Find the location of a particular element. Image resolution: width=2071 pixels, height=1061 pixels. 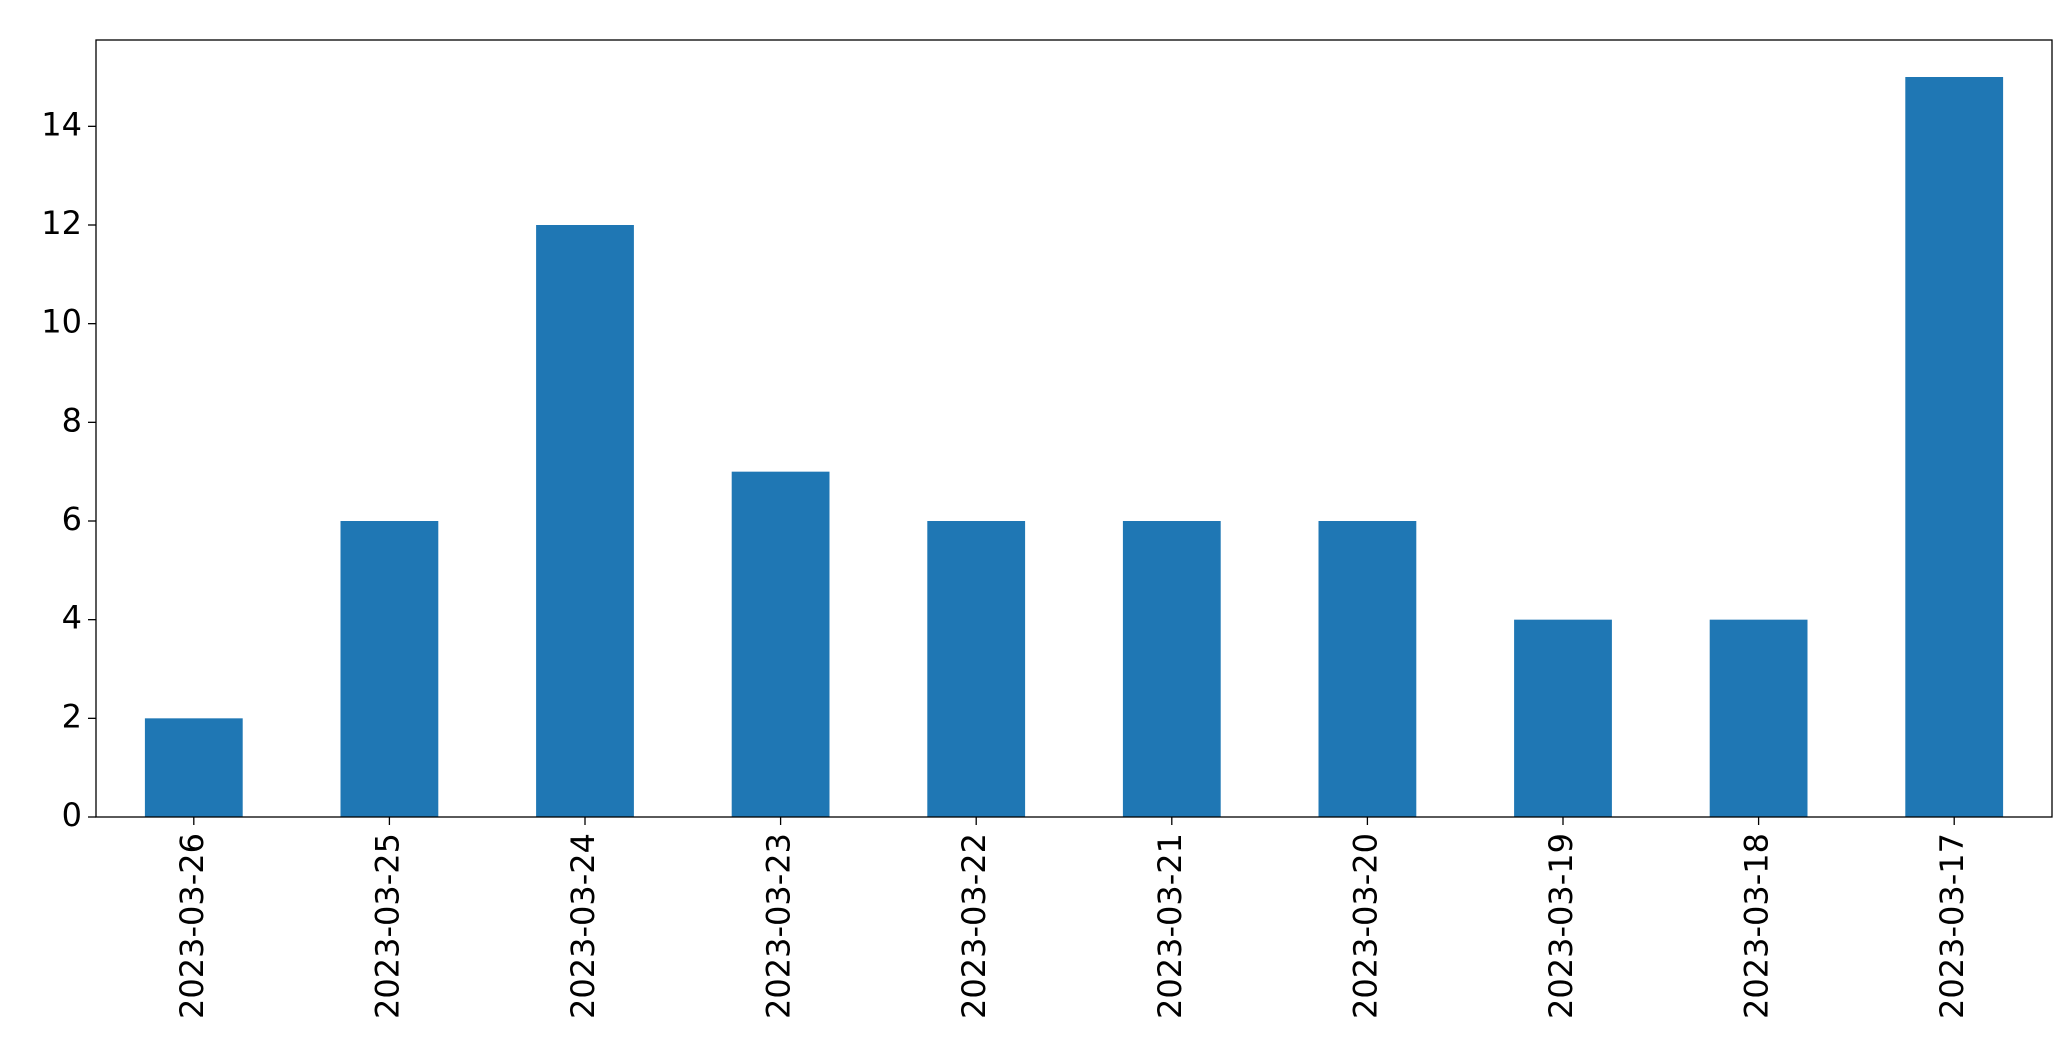

y-tick-label: 10 is located at coordinates (61, 322).